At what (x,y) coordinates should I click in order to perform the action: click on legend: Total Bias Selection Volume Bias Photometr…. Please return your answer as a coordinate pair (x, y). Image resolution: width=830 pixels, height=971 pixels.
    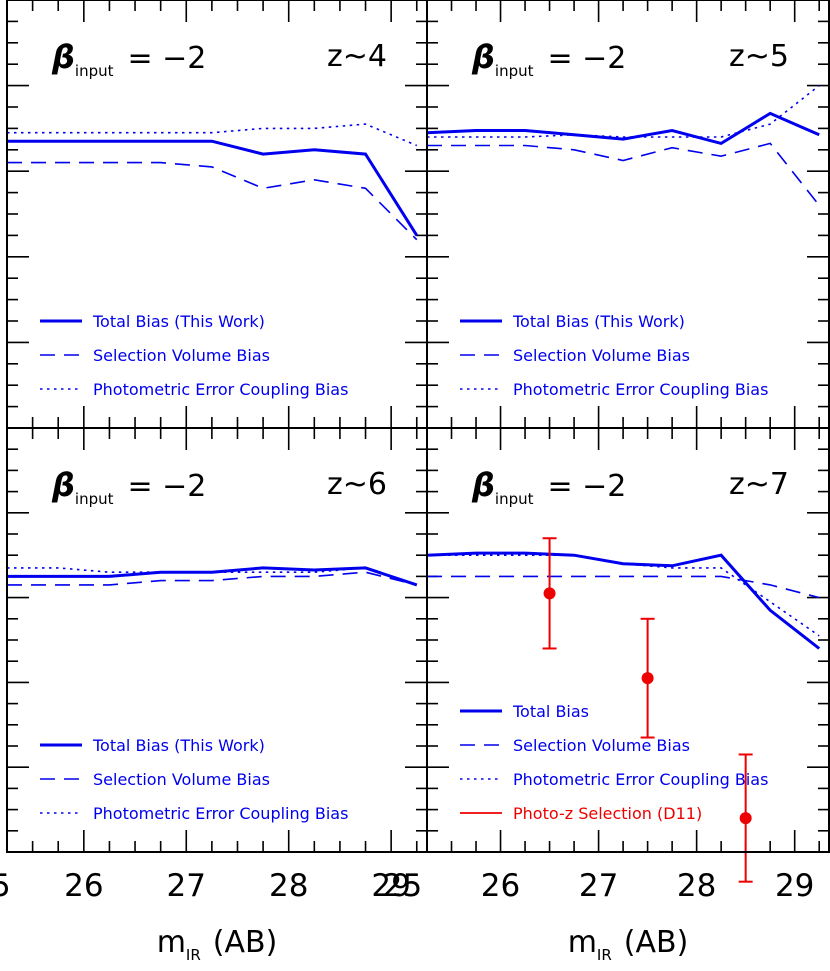
    Looking at the image, I should click on (614, 762).